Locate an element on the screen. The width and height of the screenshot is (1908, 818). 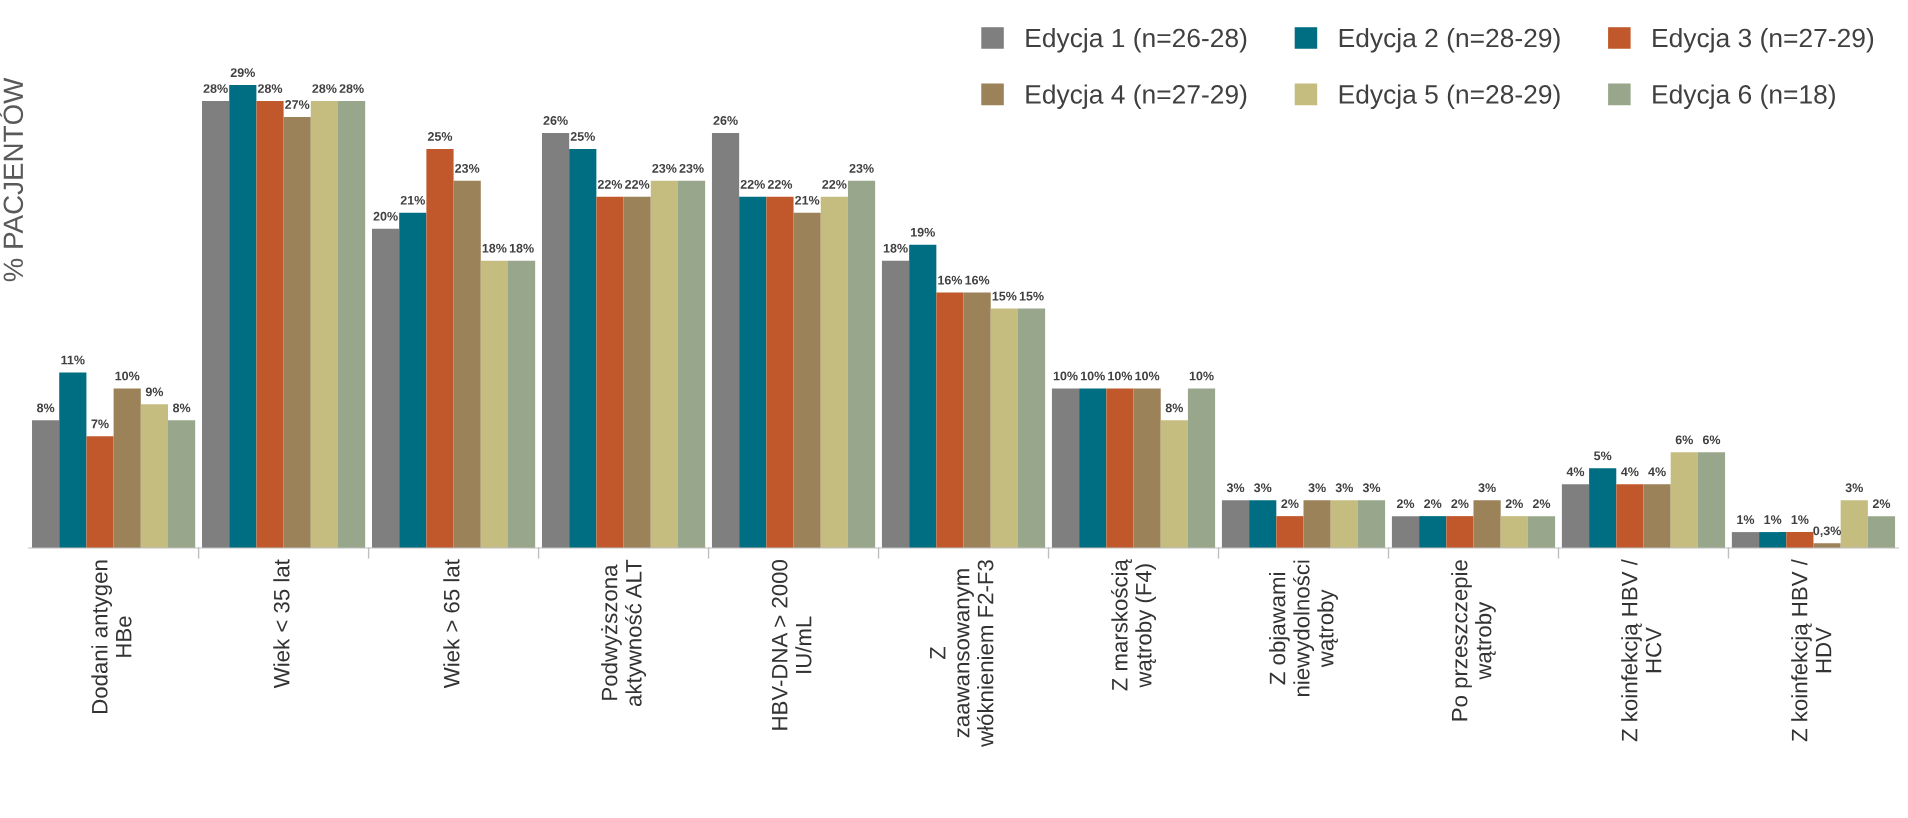
legend-label: Edycja 5 (n=28-29) is located at coordinates (1449, 96).